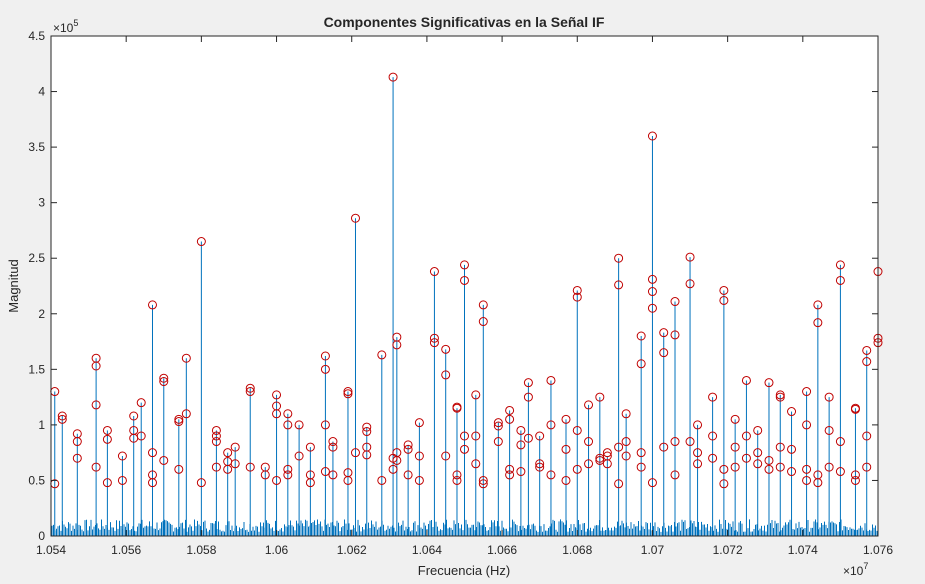 This screenshot has width=925, height=584. Describe the element at coordinates (728, 550) in the screenshot. I see `x-tick-label: 1.072` at that location.